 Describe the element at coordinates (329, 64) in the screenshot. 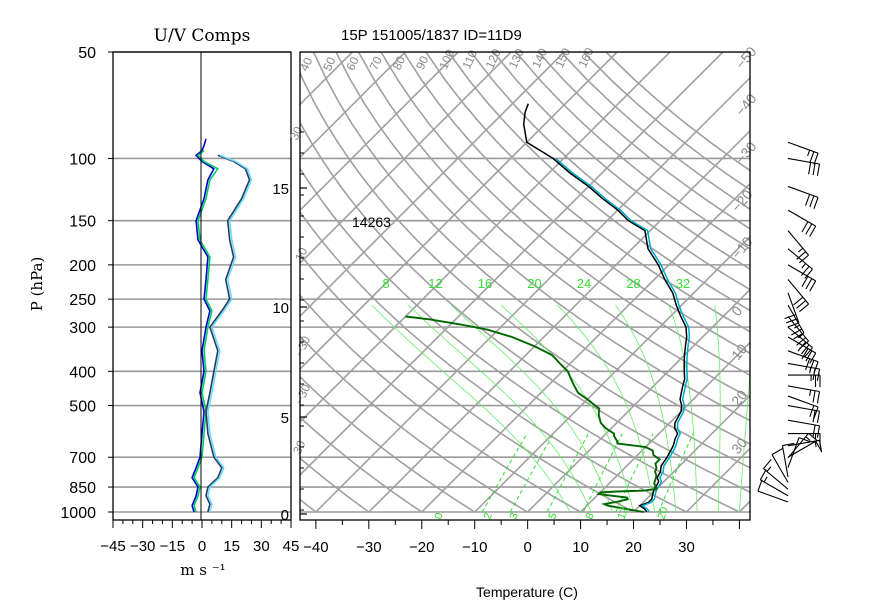

I see `dry-adiabat-label: 50` at that location.